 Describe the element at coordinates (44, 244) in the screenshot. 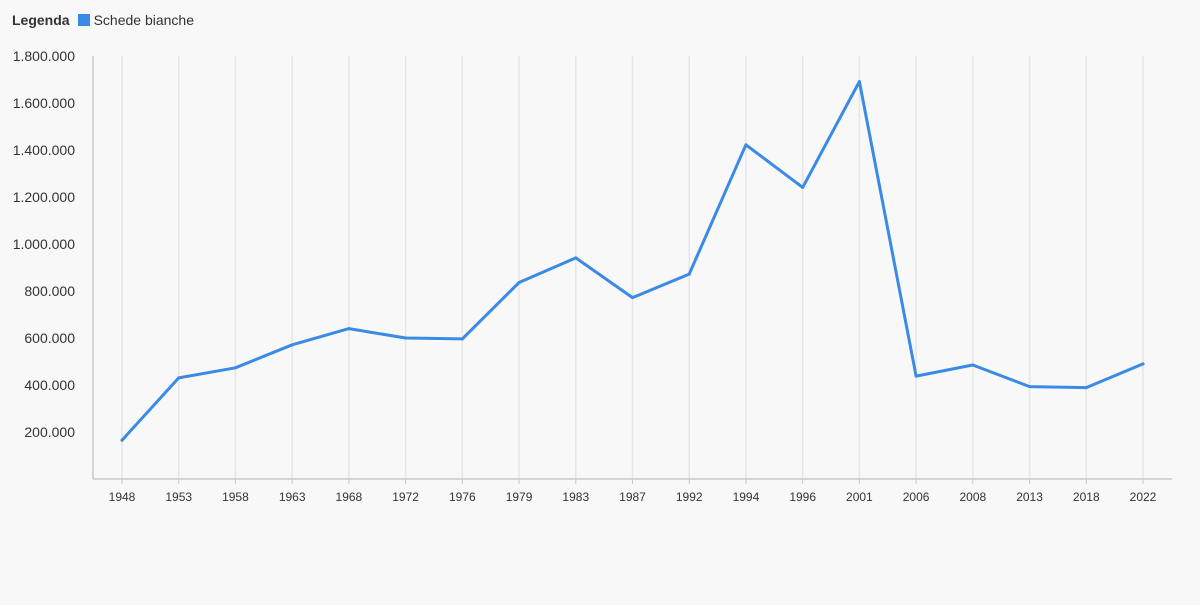

I see `y-tick-label-1000000: 1.000.000` at that location.